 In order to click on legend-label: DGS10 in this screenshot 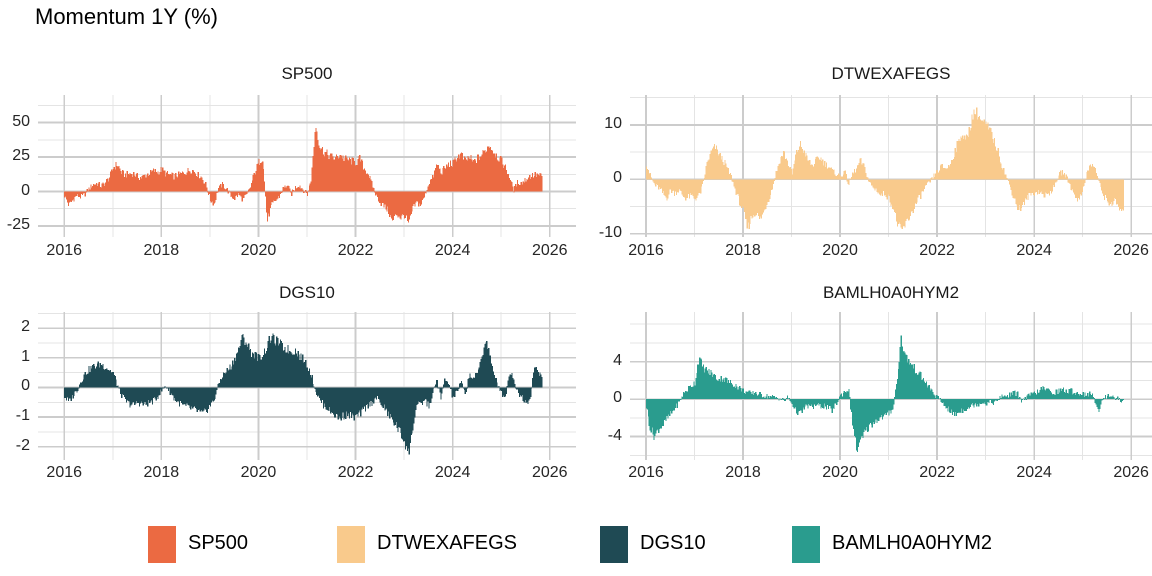, I will do `click(673, 543)`.